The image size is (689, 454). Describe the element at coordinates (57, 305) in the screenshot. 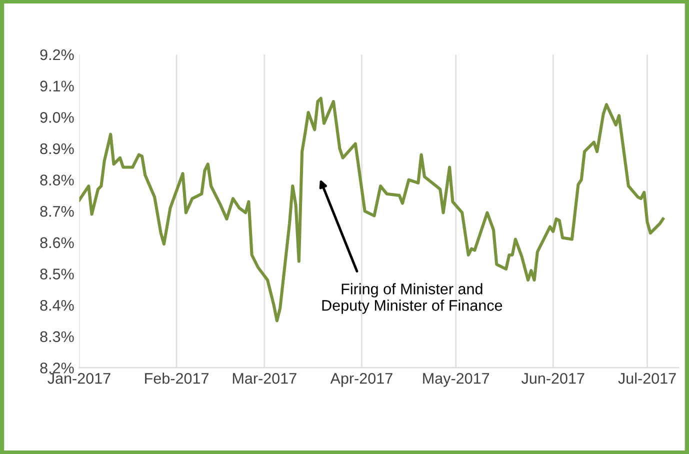

I see `y-tick-label: 8.4%` at that location.